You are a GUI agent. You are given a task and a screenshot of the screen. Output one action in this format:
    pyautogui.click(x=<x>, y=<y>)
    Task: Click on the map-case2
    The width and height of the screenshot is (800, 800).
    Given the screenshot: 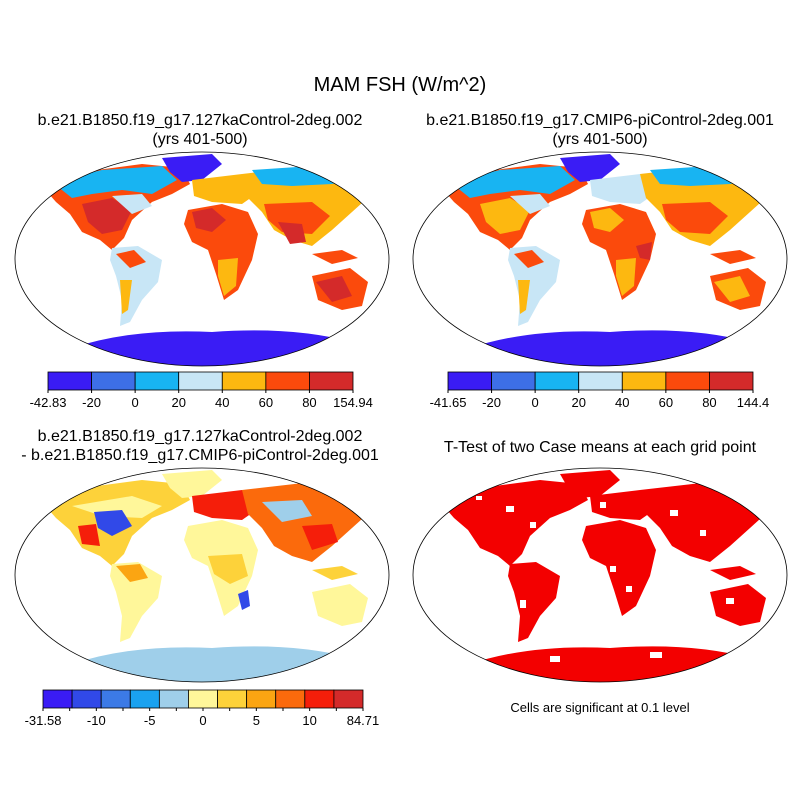 What is the action you would take?
    pyautogui.click(x=600, y=259)
    